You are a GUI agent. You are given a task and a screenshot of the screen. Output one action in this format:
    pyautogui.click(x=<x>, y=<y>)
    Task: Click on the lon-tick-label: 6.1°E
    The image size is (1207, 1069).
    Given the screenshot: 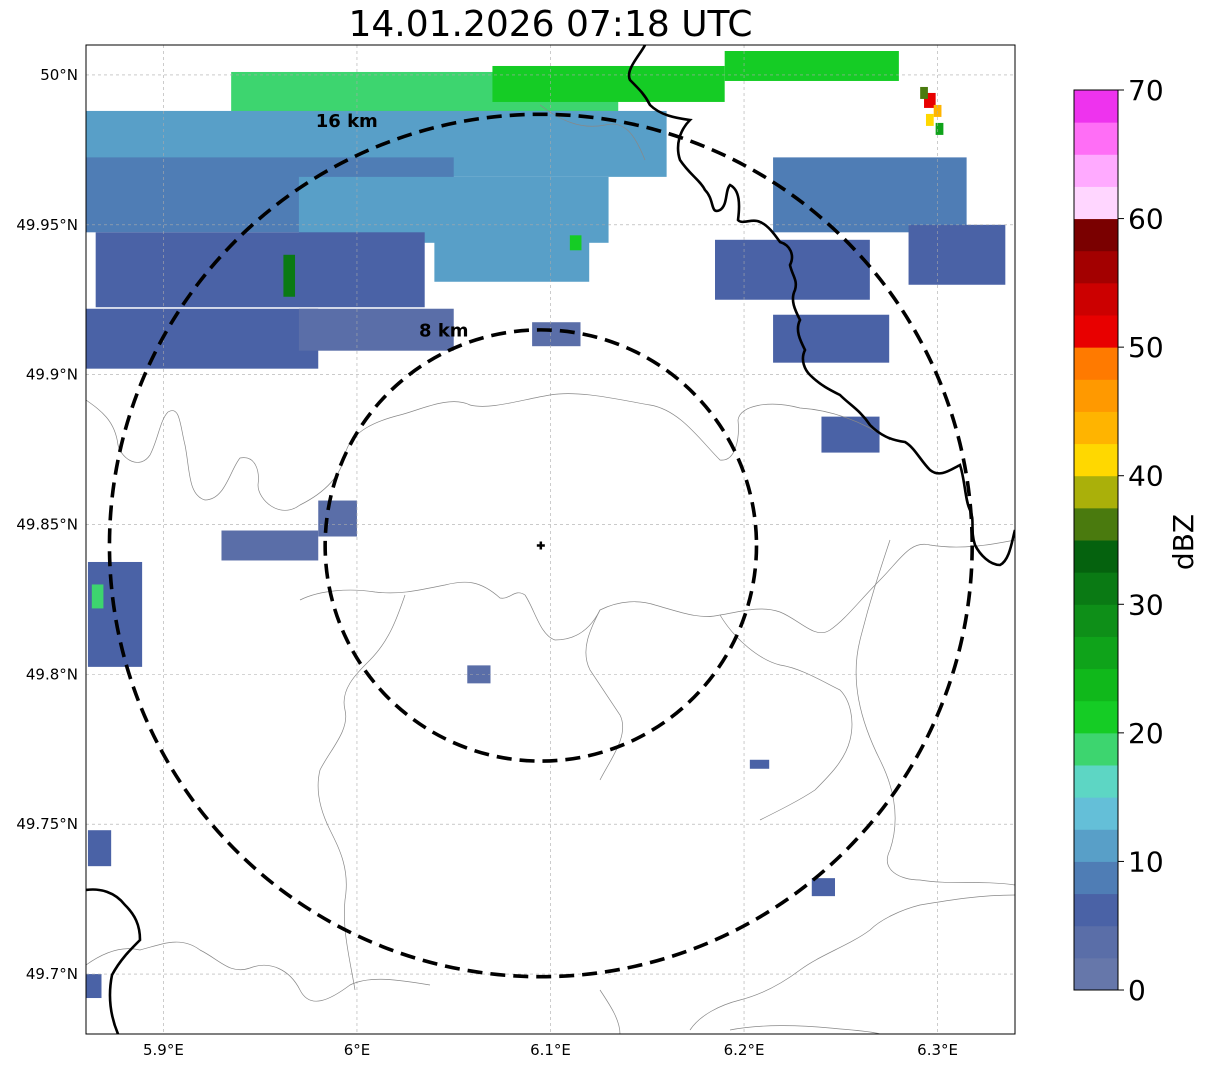 What is the action you would take?
    pyautogui.click(x=550, y=1050)
    